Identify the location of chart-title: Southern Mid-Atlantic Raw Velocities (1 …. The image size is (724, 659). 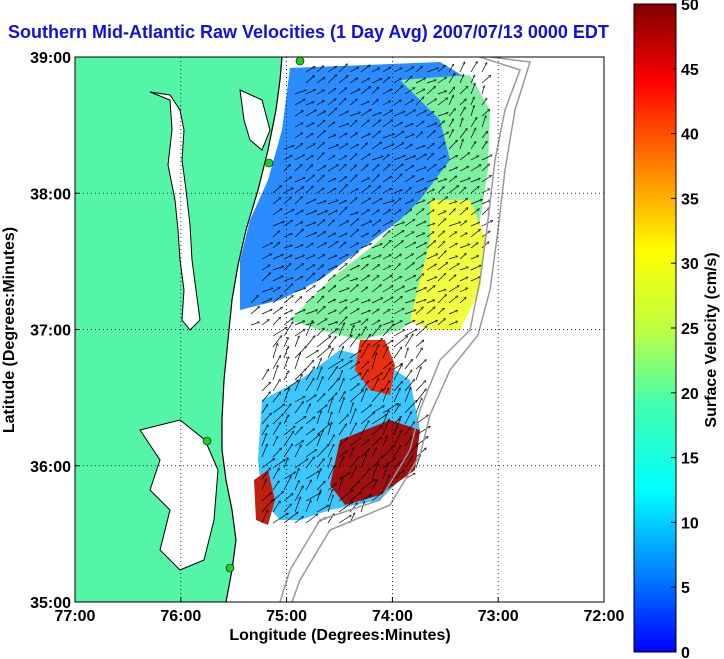
(308, 32).